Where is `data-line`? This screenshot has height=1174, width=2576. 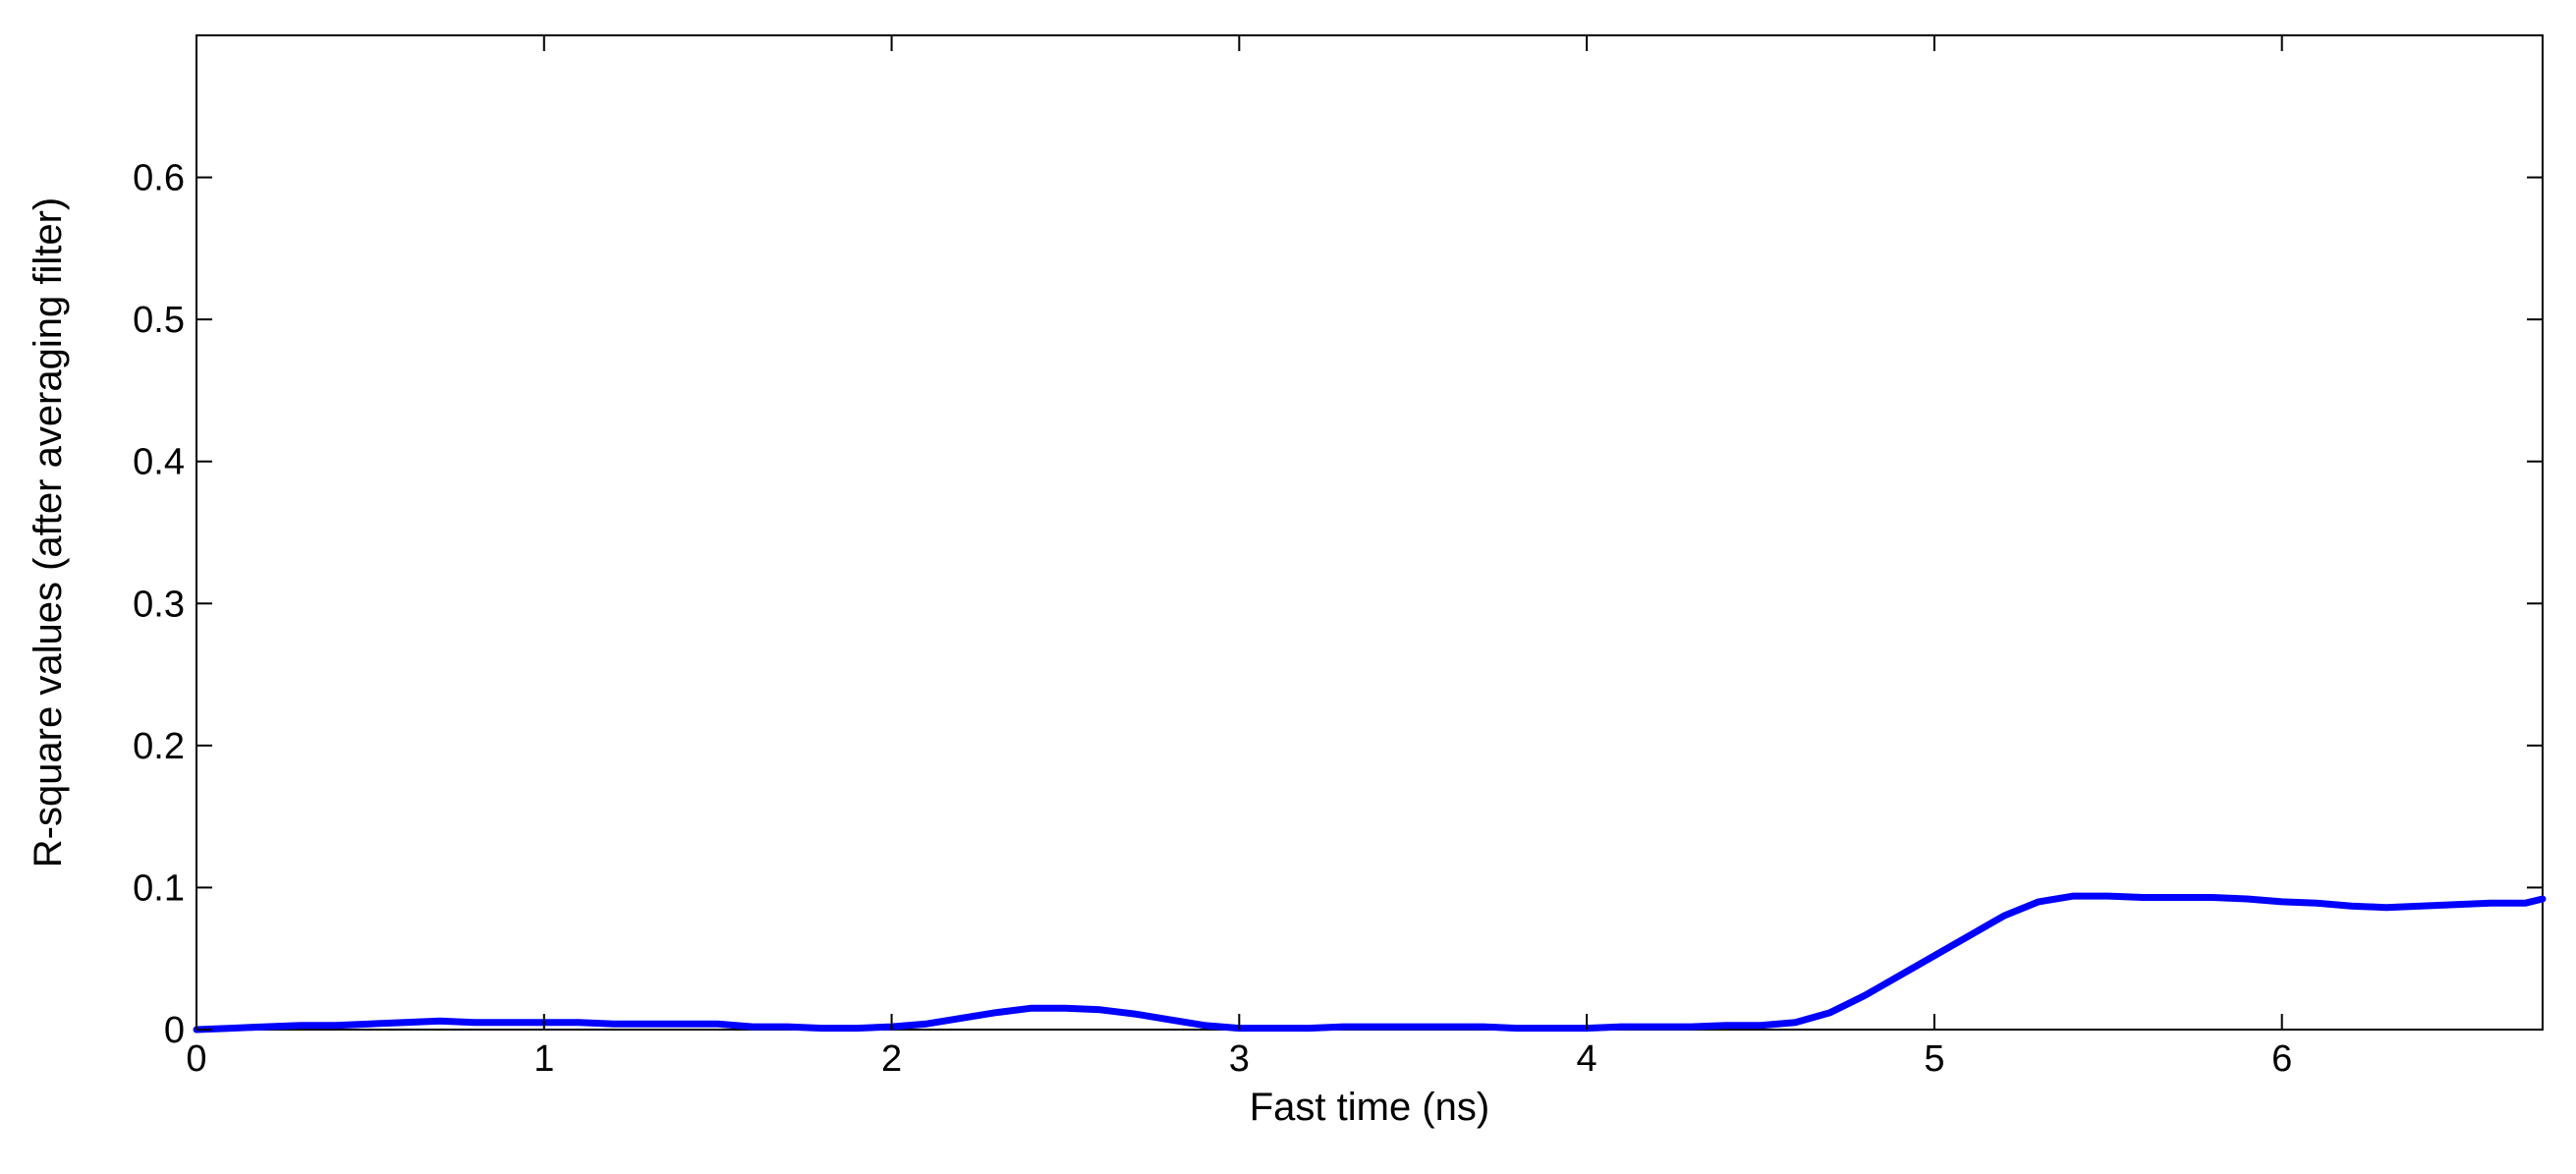
data-line is located at coordinates (1370, 963).